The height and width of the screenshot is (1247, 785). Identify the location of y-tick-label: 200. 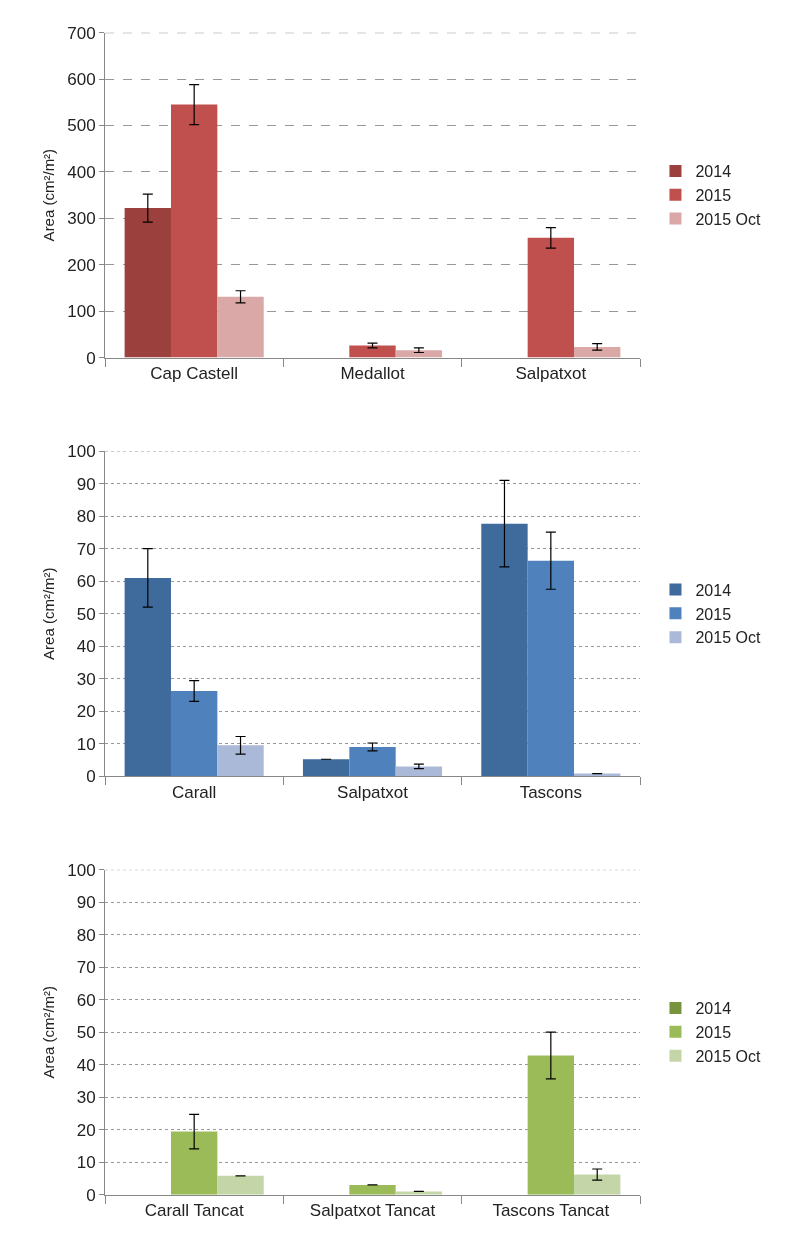
(81, 265).